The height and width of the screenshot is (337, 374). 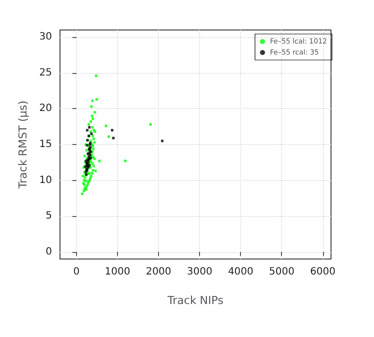 What do you see at coordinates (281, 272) in the screenshot?
I see `x-tick-label: 5000` at bounding box center [281, 272].